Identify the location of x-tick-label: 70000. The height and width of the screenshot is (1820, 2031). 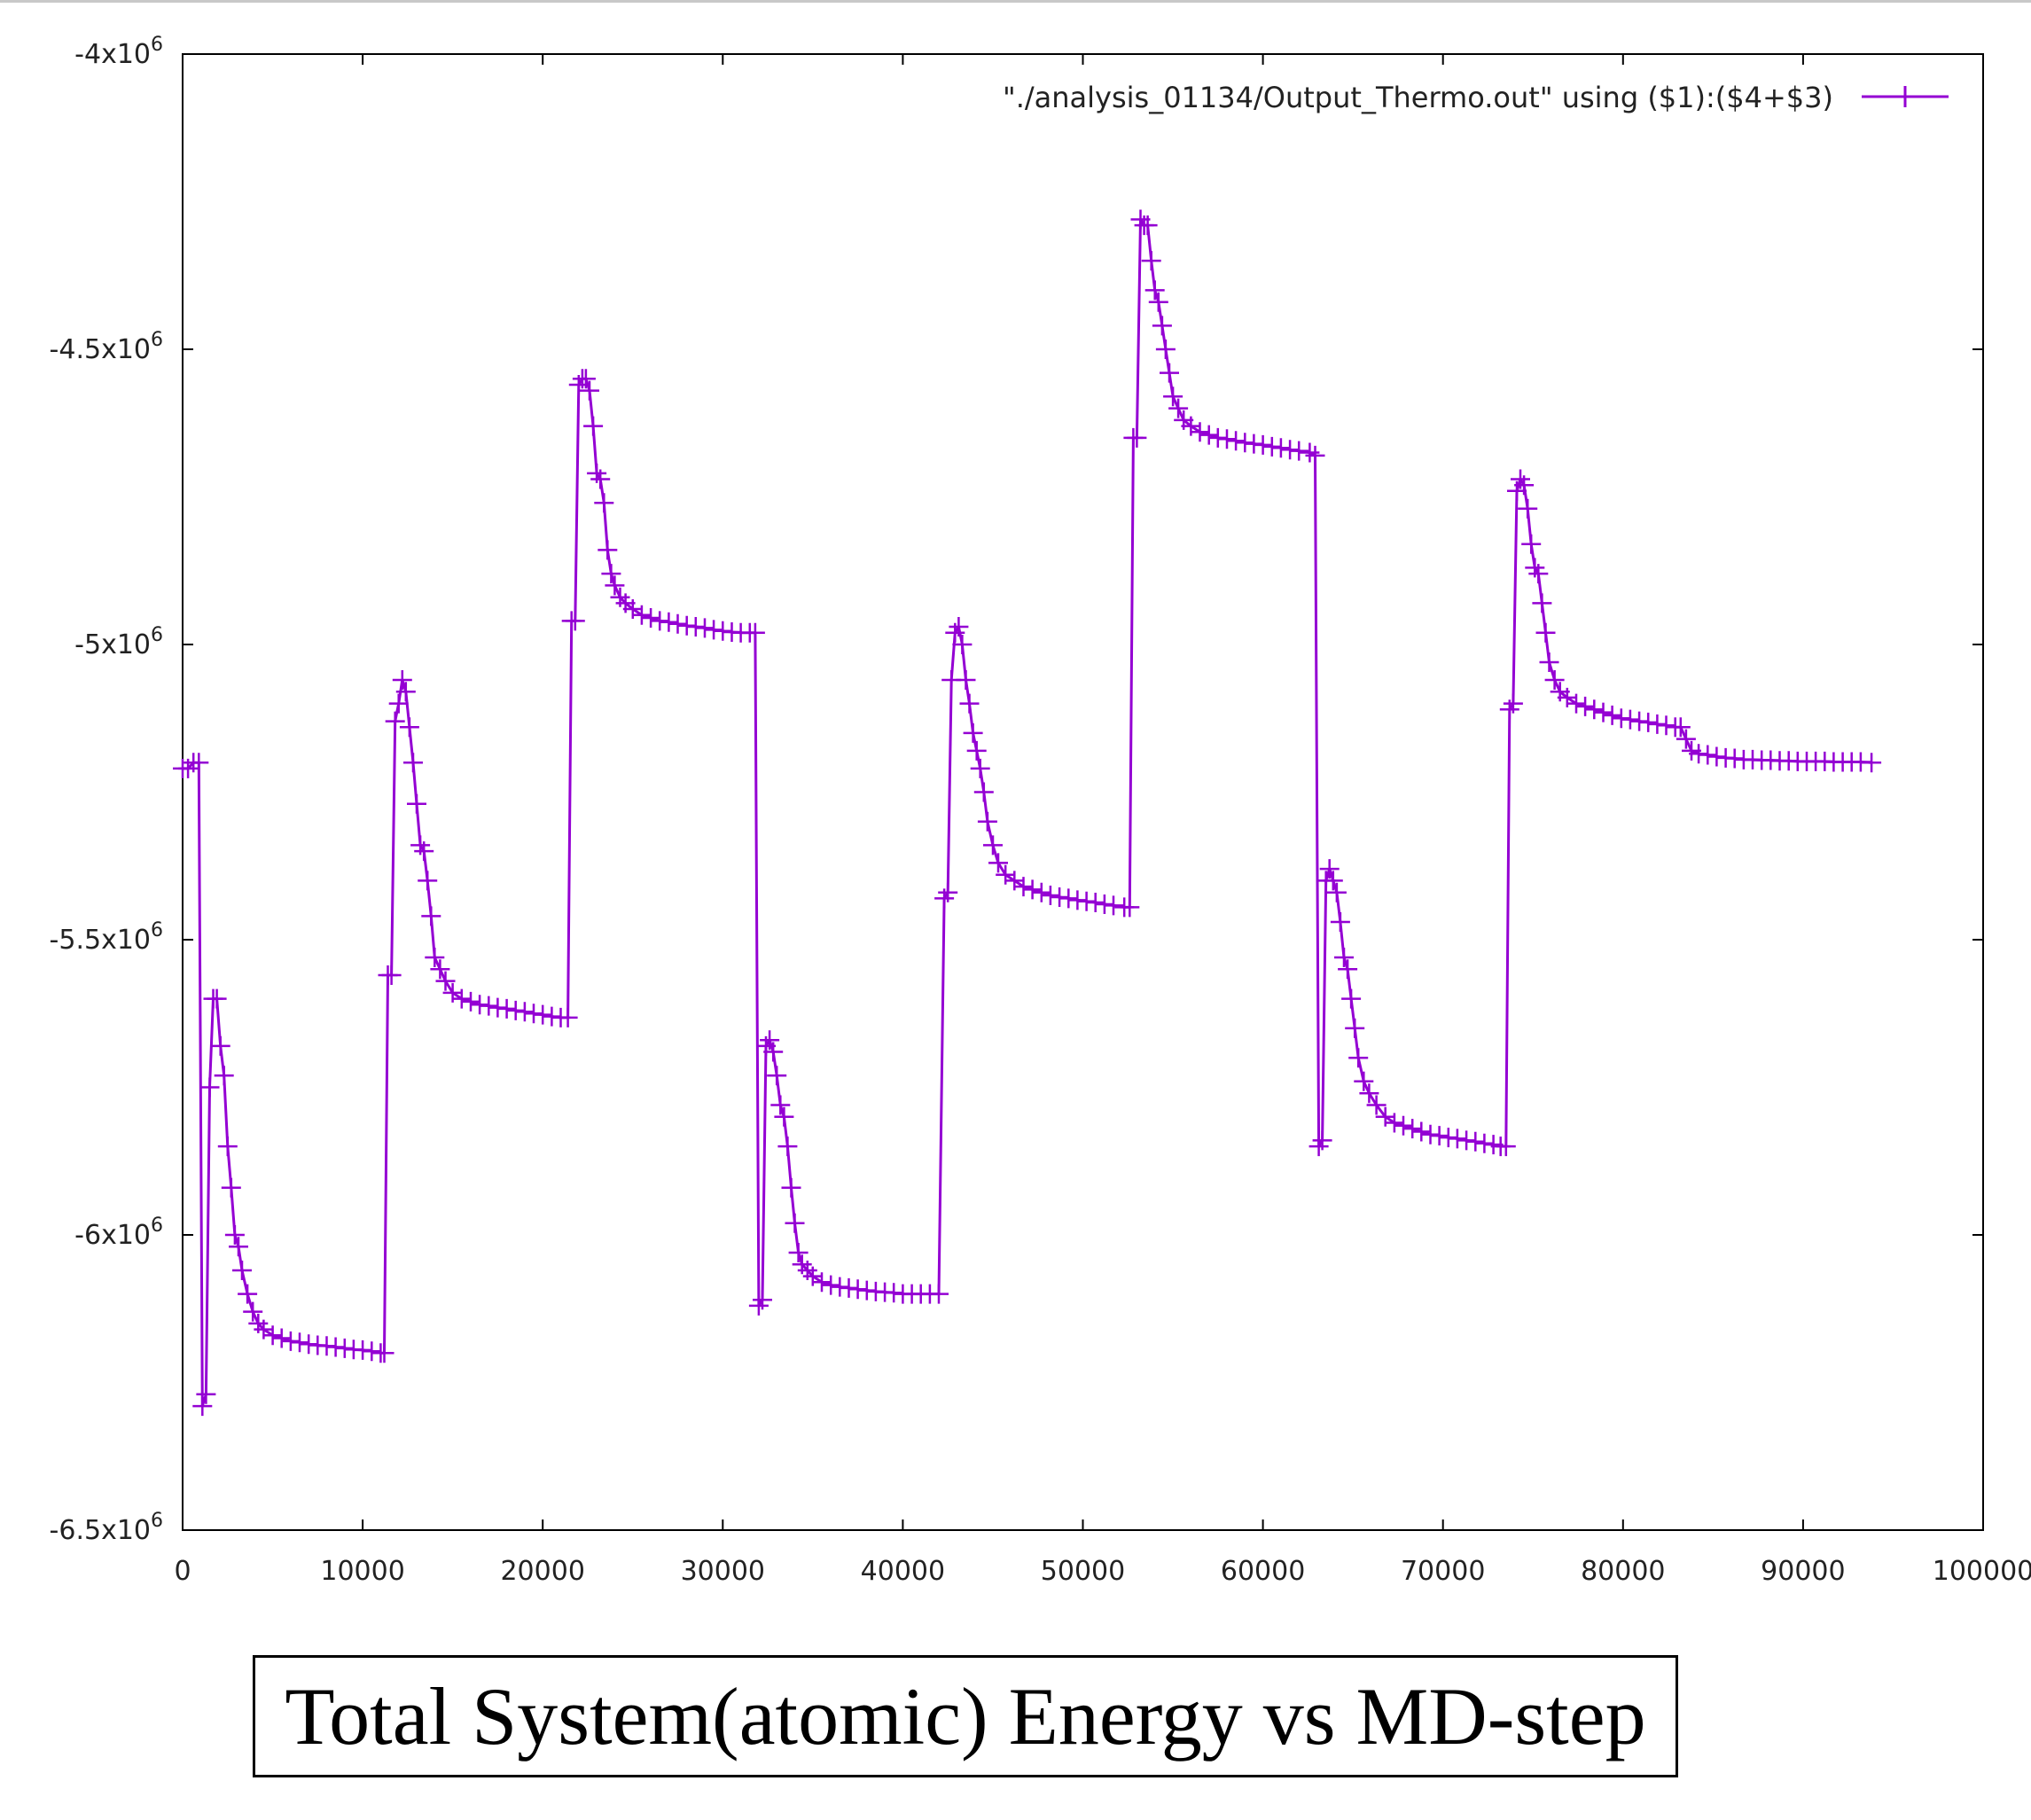
(1443, 1571).